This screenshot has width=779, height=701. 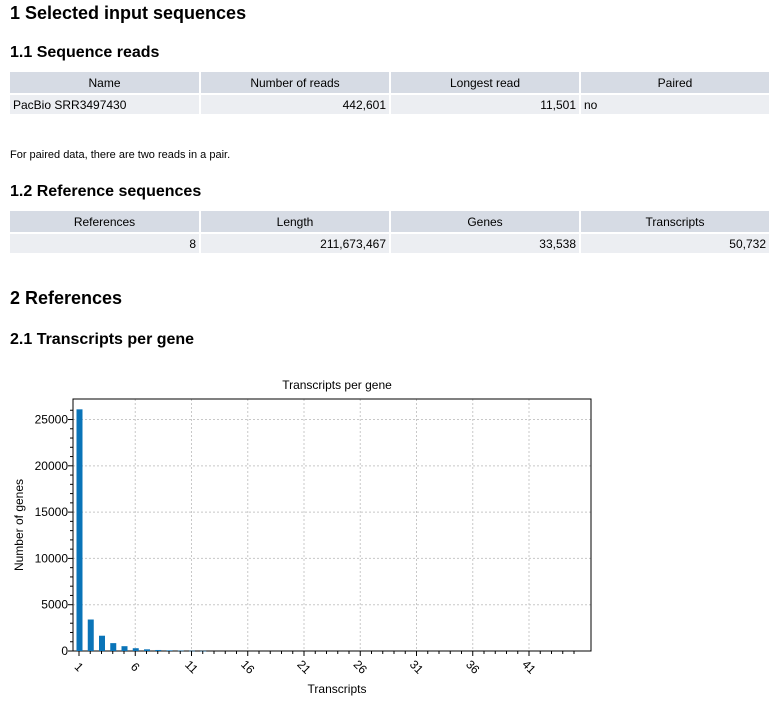 What do you see at coordinates (295, 103) in the screenshot?
I see `cell-number-of-reads: 442,601` at bounding box center [295, 103].